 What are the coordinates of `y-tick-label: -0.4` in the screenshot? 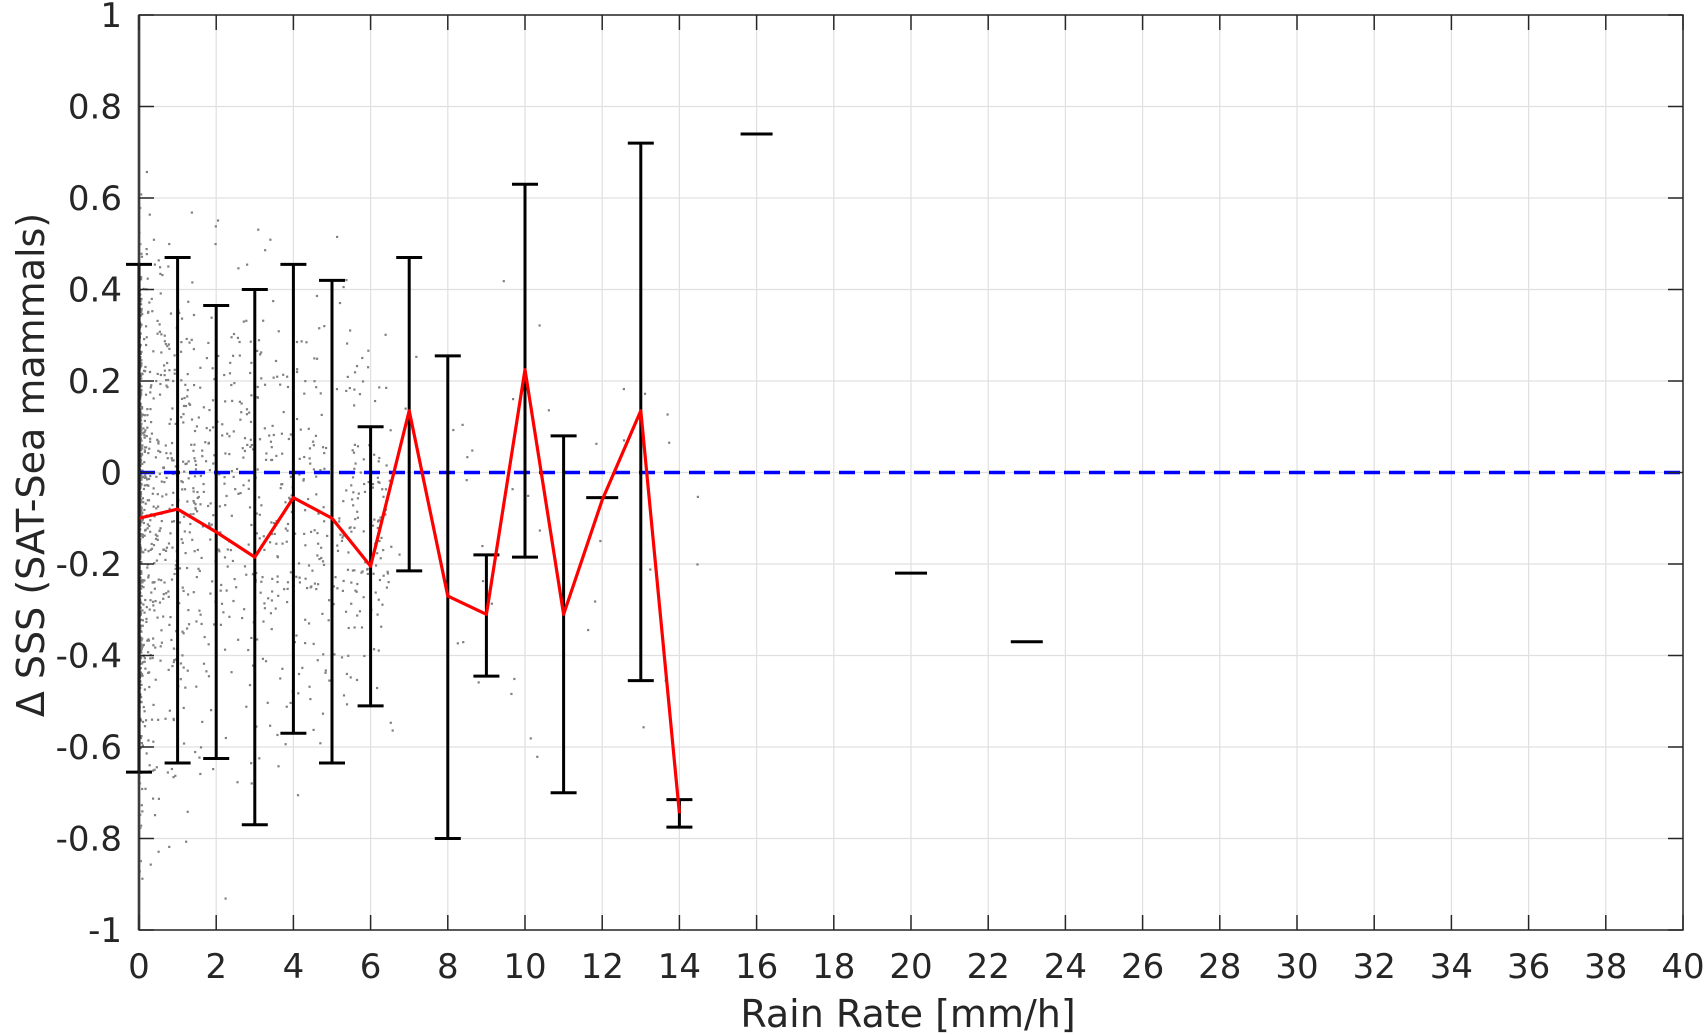 It's located at (89, 657).